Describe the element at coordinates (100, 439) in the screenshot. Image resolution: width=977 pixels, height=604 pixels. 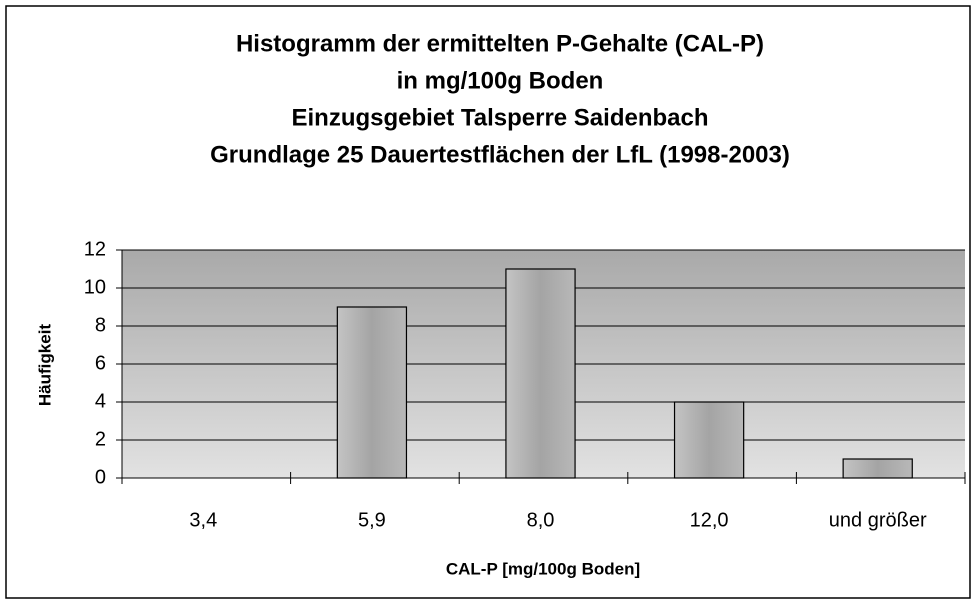
I see `y-tick-label: 2` at that location.